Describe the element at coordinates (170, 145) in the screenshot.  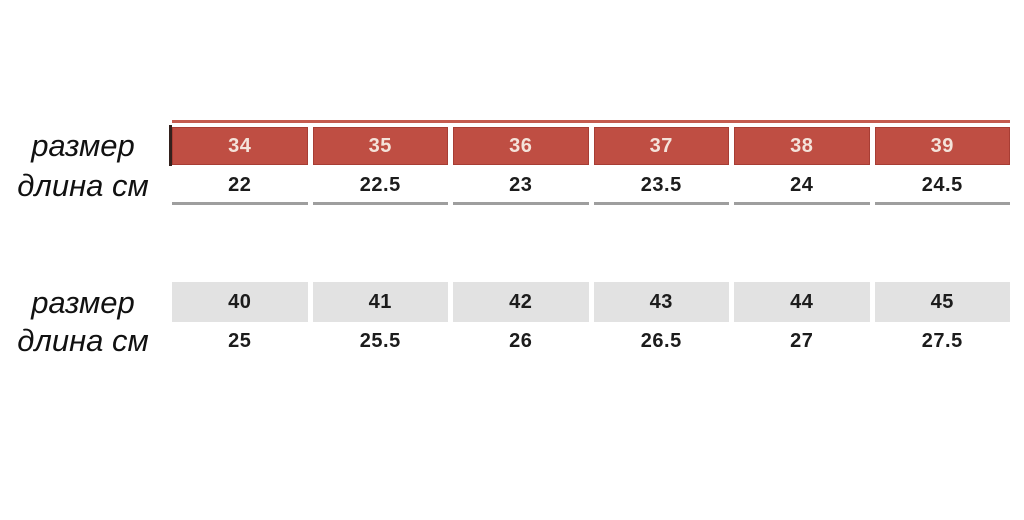
I see `table1-left-edge-tick` at that location.